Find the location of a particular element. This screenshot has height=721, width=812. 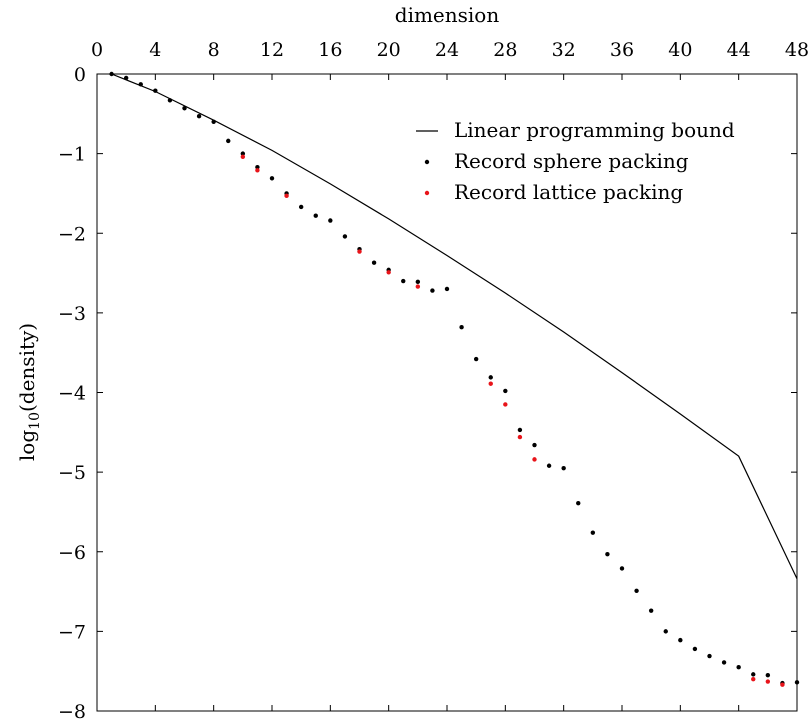

legend-entry-label: Linear programming bound is located at coordinates (594, 130).